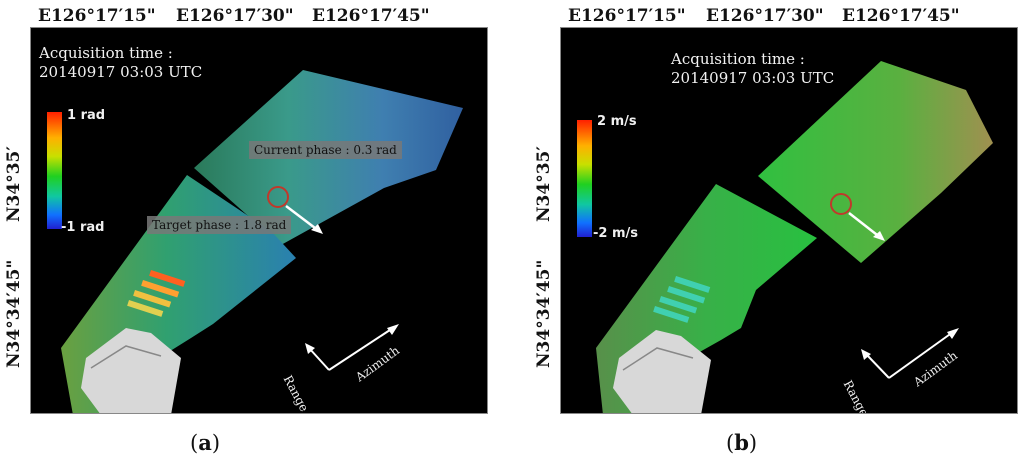 This screenshot has width=1024, height=466. I want to click on current-phase-label: Current phase : 0.3 rad, so click(325, 150).